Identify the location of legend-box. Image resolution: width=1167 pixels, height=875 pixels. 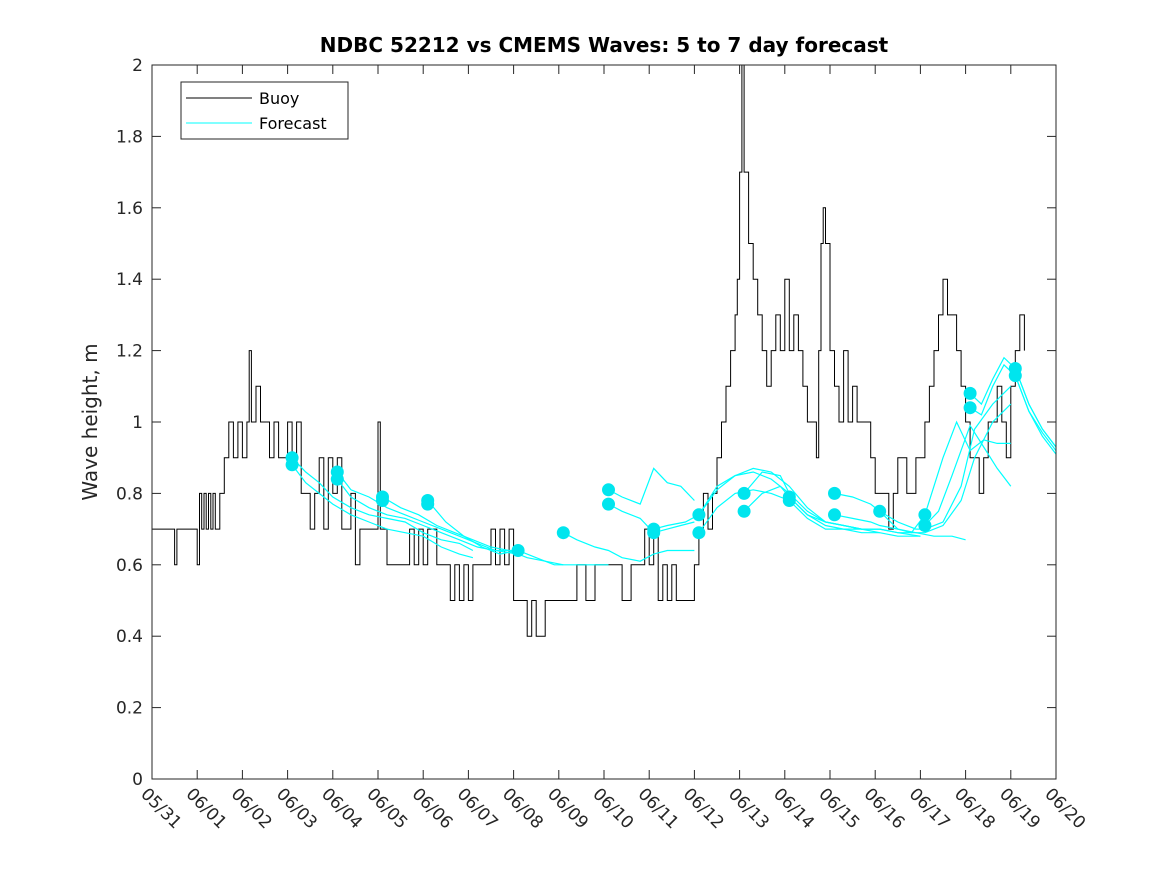
(264, 110).